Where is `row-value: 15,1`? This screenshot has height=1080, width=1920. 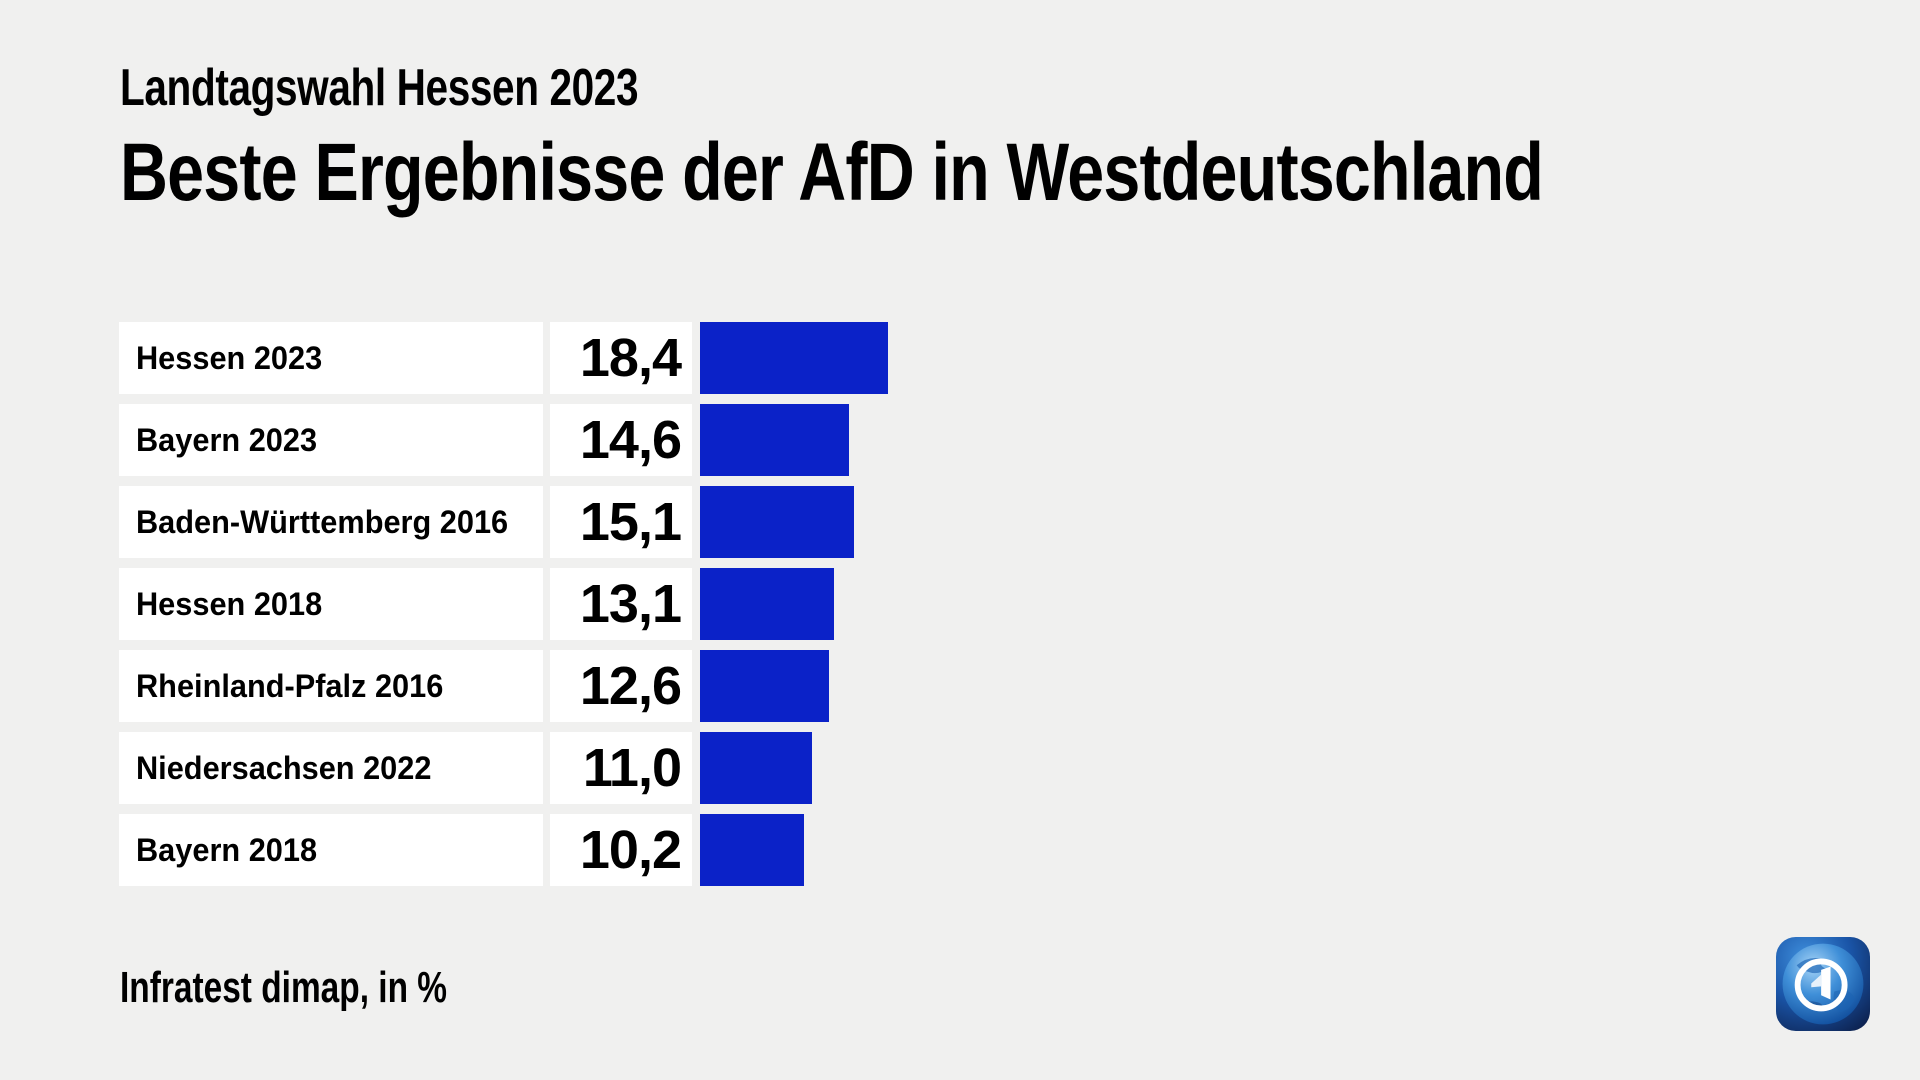
row-value: 15,1 is located at coordinates (621, 522).